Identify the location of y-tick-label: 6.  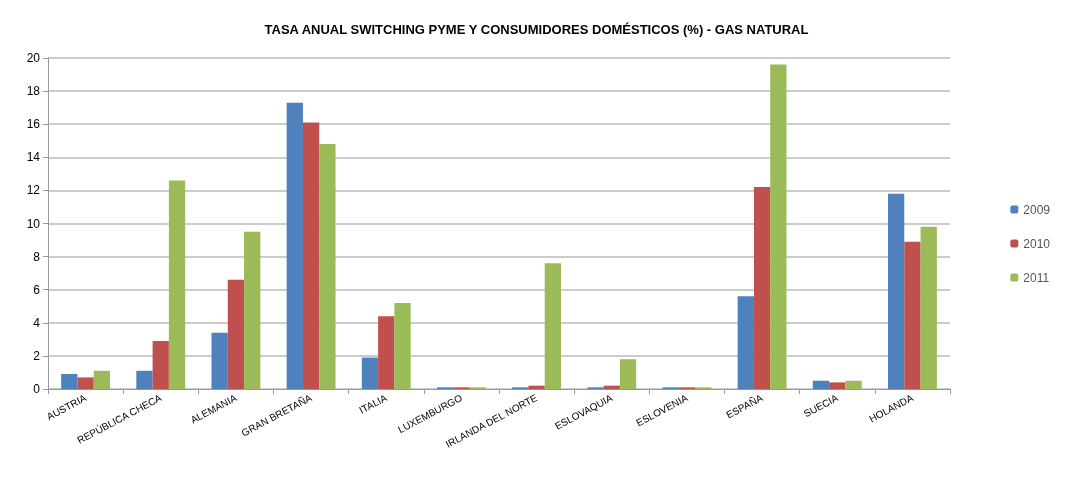
(37, 289).